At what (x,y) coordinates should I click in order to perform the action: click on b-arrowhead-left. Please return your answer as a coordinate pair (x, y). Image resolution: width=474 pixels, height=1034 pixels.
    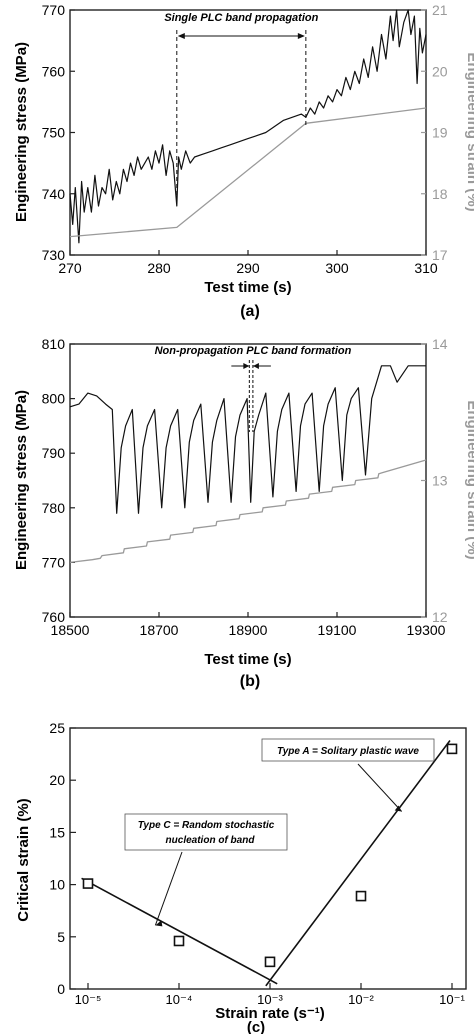
    Looking at the image, I should click on (246, 366).